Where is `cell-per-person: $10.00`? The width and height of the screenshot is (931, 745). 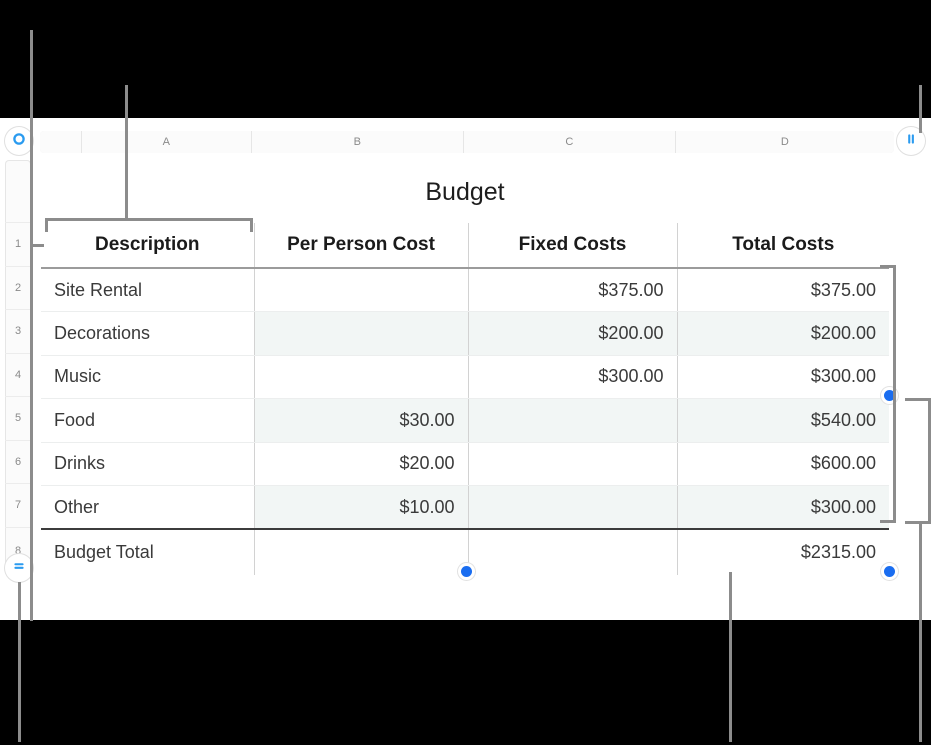 cell-per-person: $10.00 is located at coordinates (361, 507).